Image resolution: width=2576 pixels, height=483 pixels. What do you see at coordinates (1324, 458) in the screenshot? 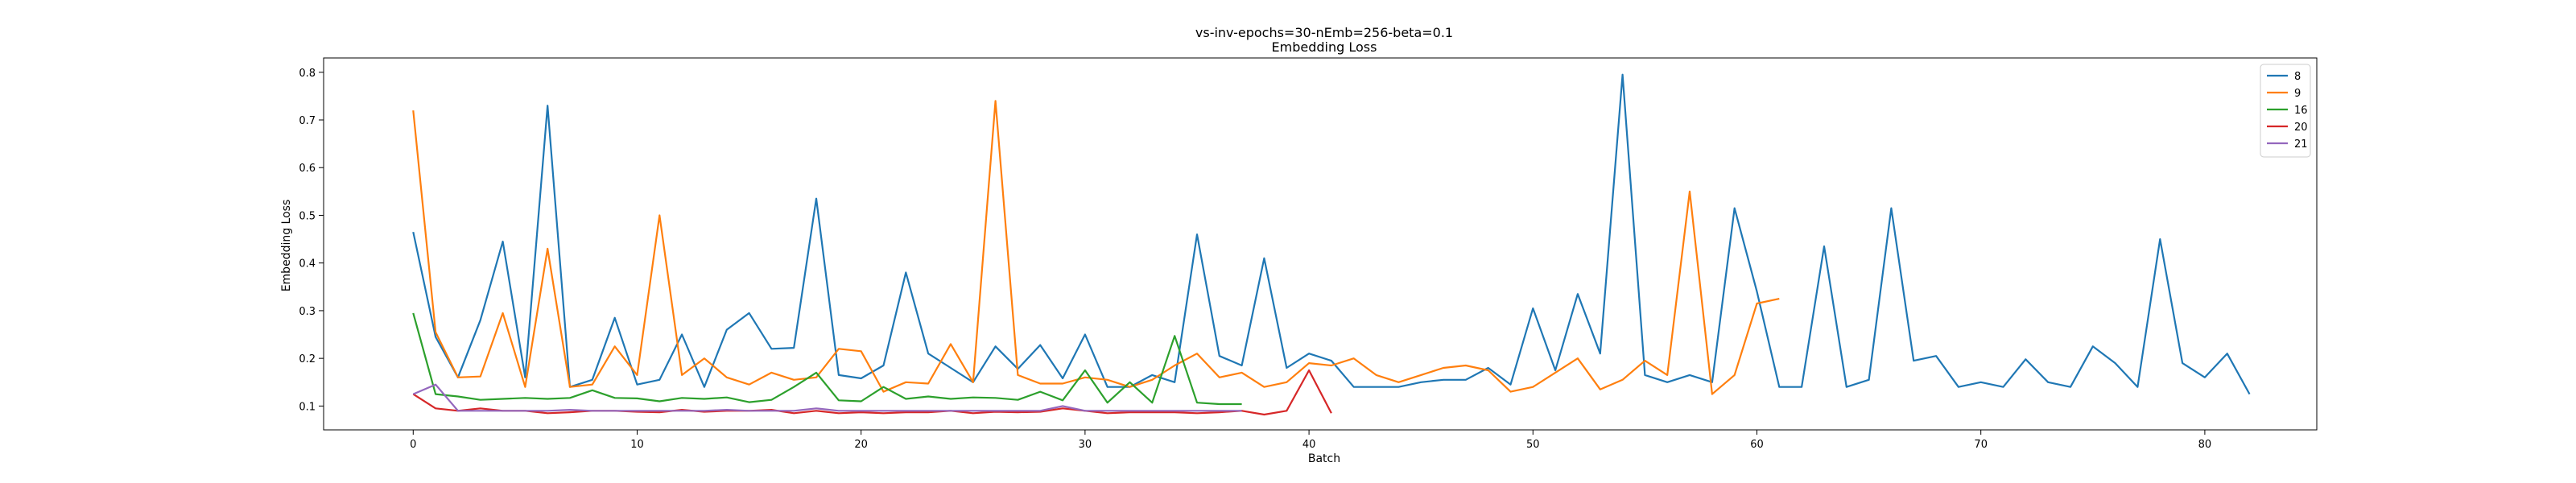
I see `x-axis-label: Batch` at bounding box center [1324, 458].